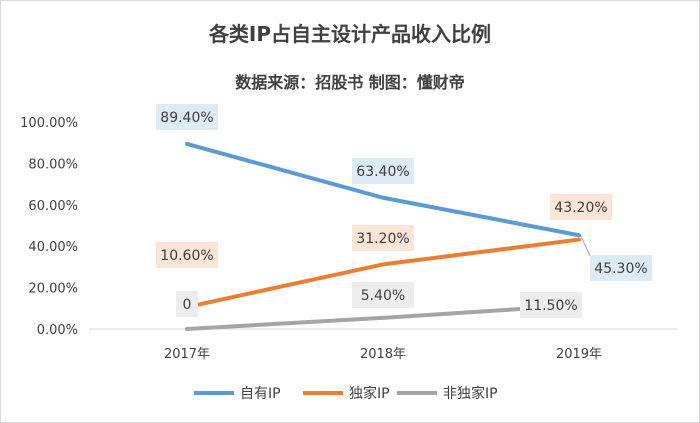  What do you see at coordinates (346, 393) in the screenshot?
I see `legend: 自有IP 独家IP 非独家IP` at bounding box center [346, 393].